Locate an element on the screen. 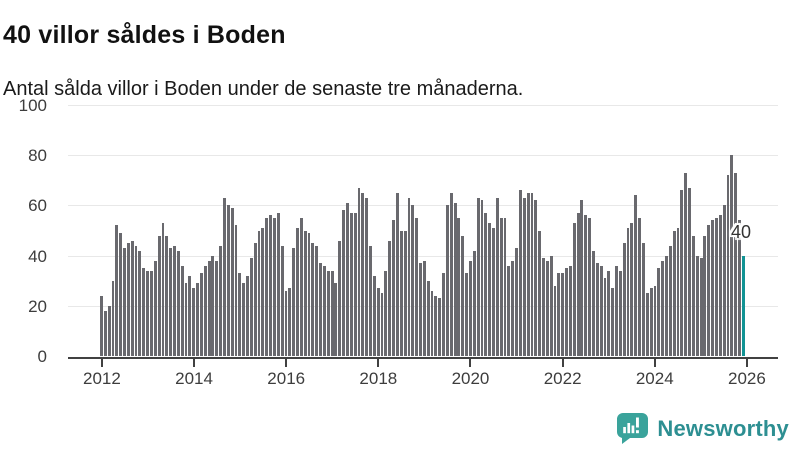  highlight-value-label: 40 is located at coordinates (741, 232).